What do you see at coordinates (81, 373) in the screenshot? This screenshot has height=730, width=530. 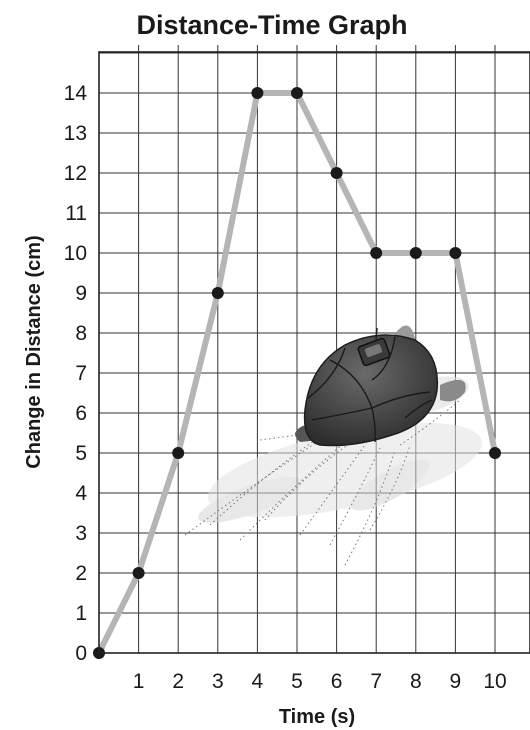 I see `y-tick-label: 7` at bounding box center [81, 373].